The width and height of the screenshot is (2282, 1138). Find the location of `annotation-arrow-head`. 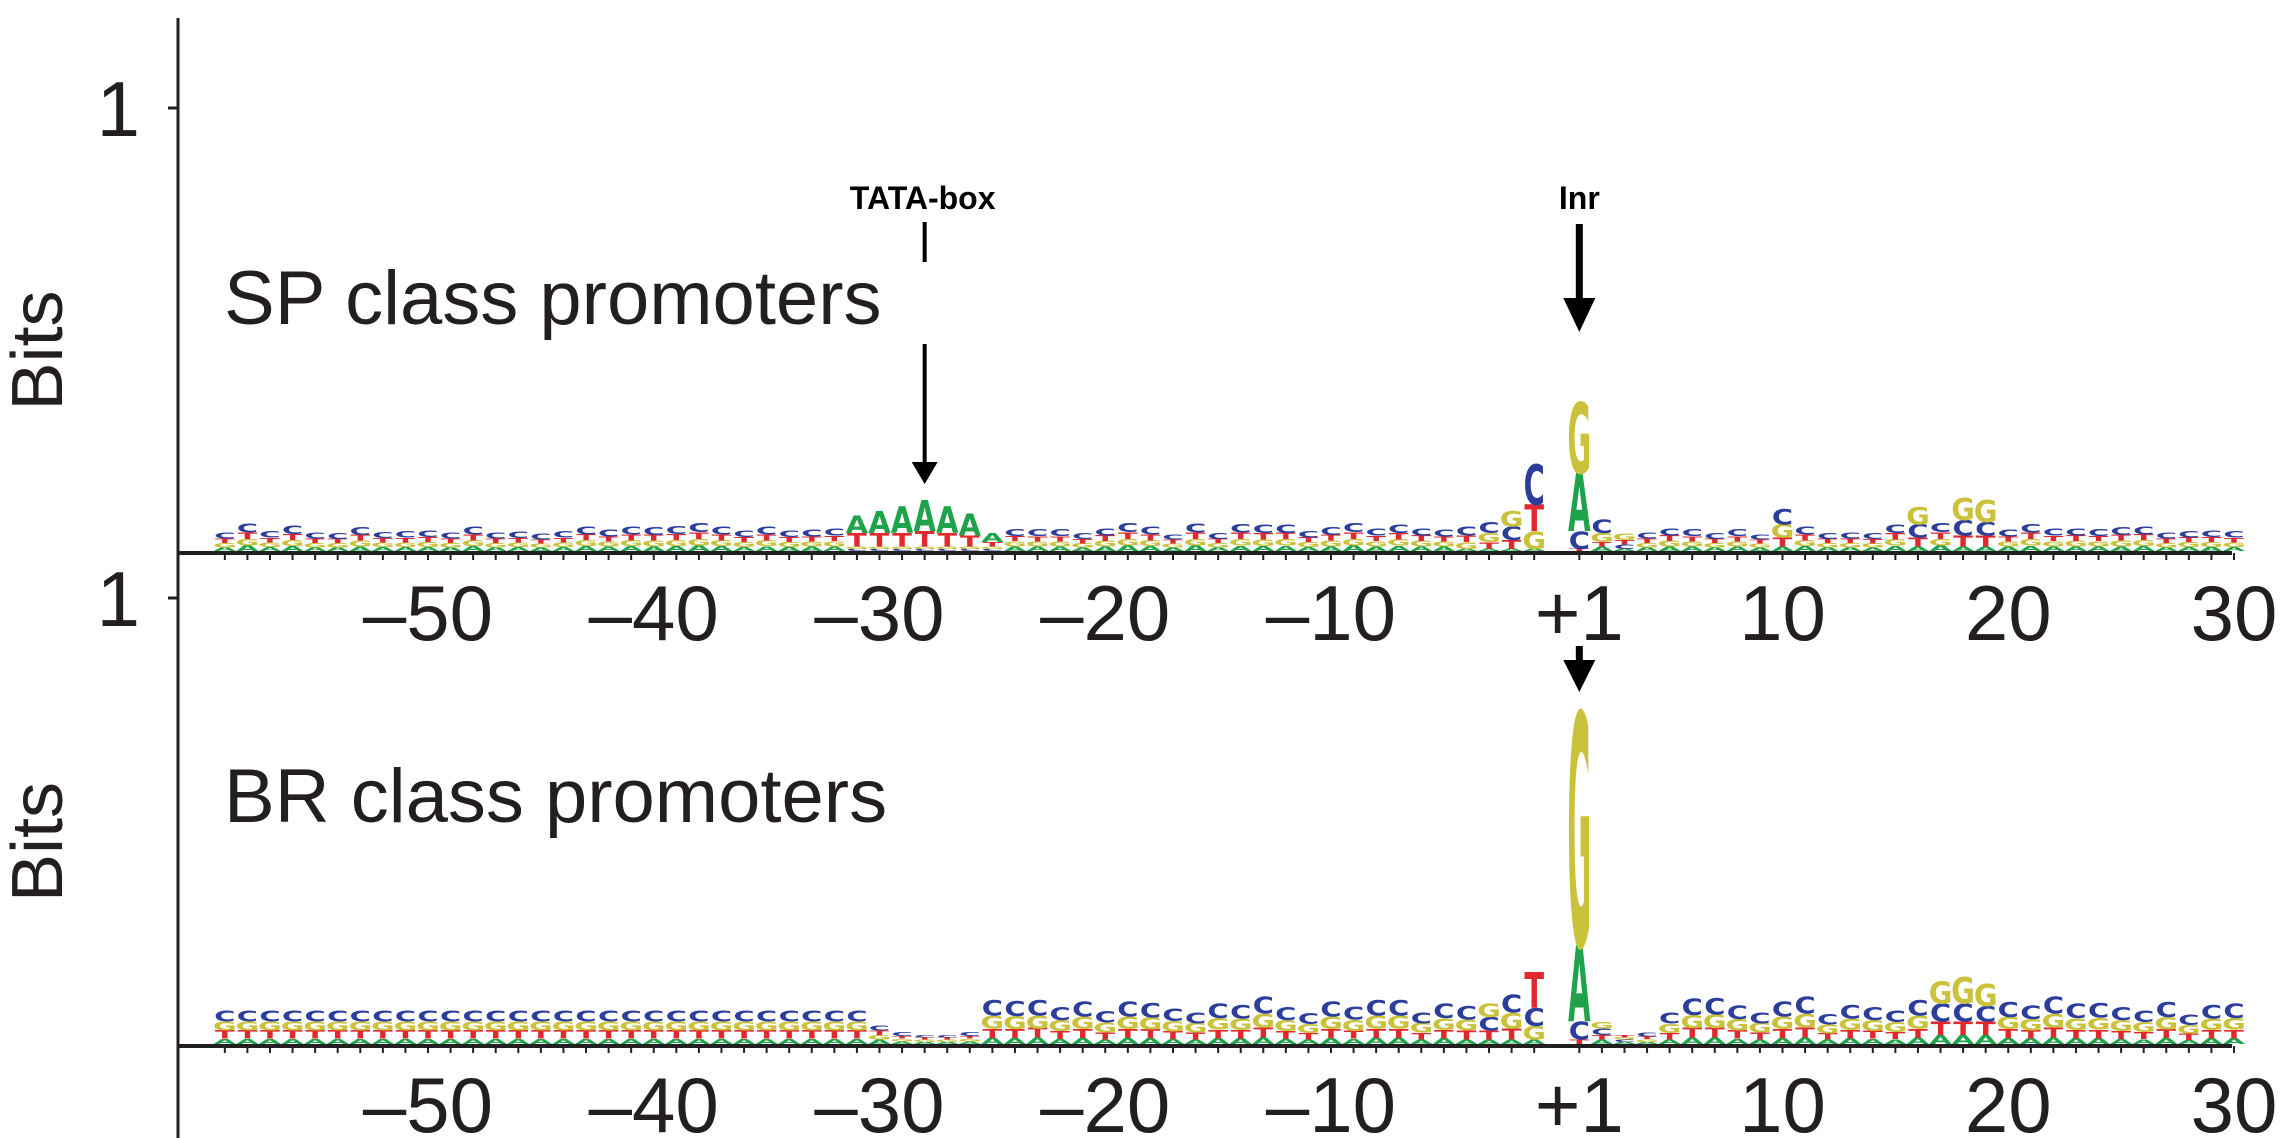

annotation-arrow-head is located at coordinates (1579, 315).